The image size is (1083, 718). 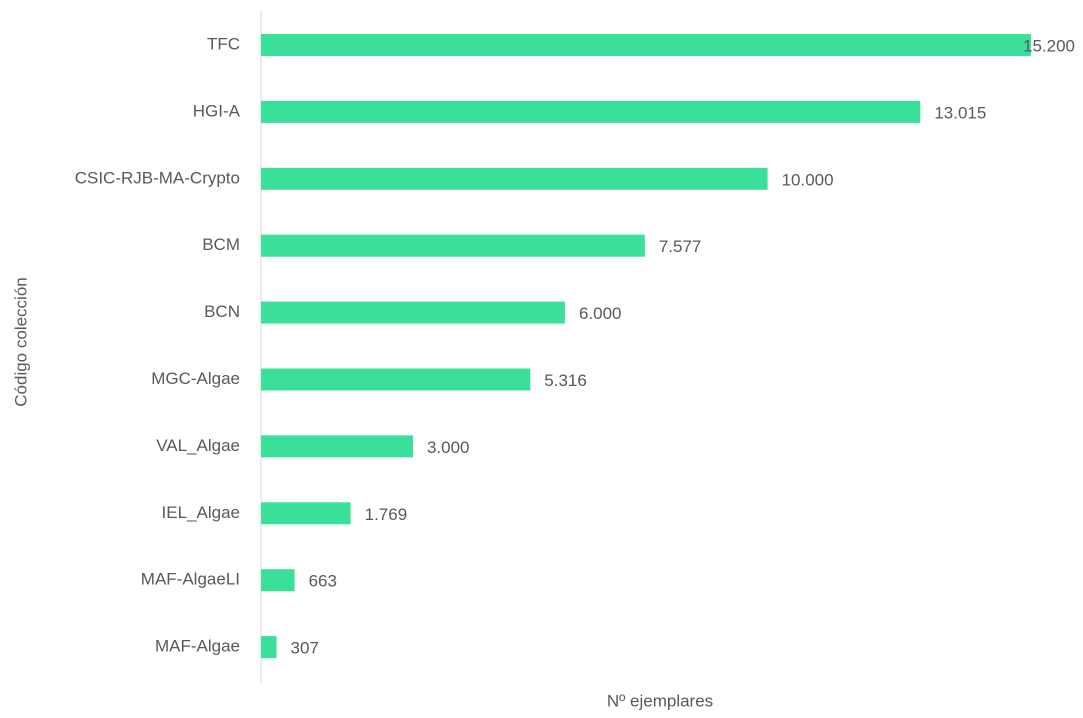 I want to click on y-tick-label: MGC-Algae, so click(x=195, y=378).